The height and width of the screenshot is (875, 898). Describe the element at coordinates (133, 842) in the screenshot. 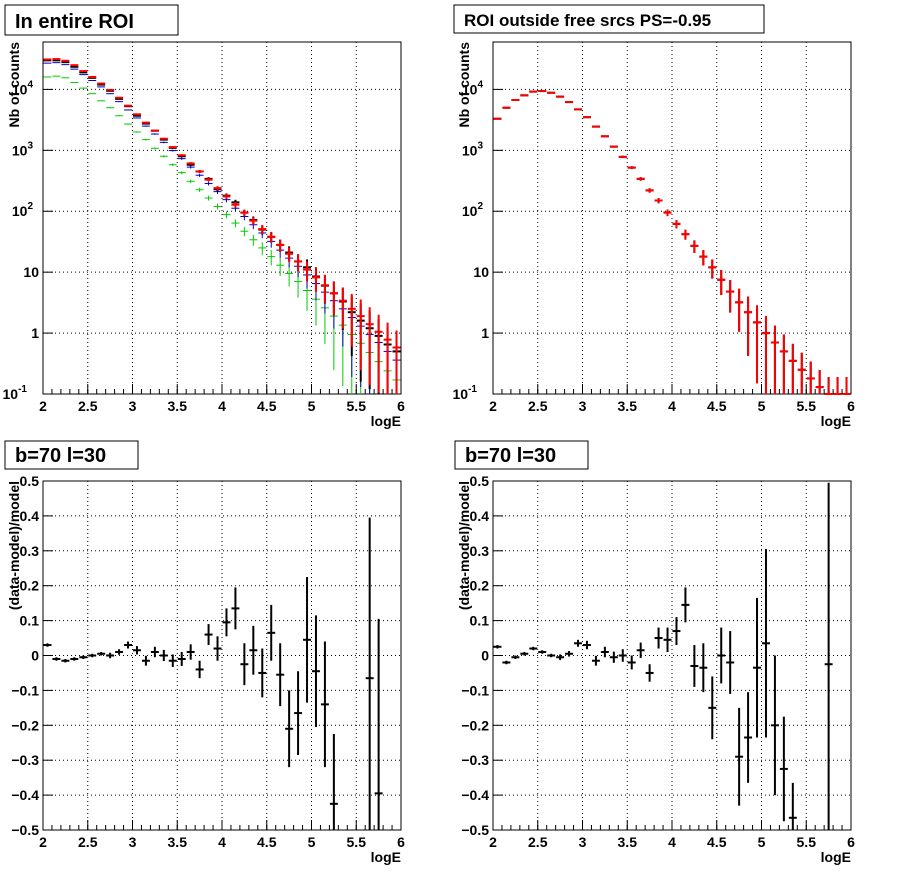

I see `x-tick-label: 3` at that location.